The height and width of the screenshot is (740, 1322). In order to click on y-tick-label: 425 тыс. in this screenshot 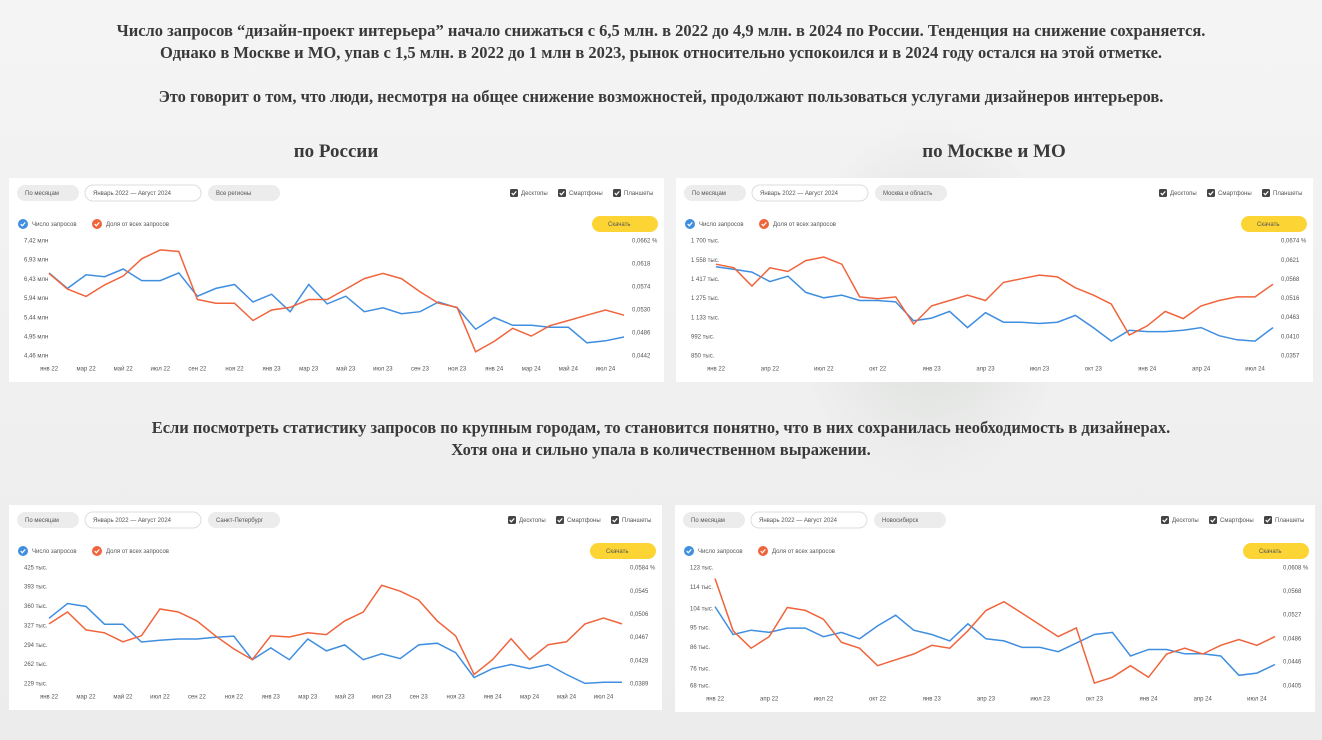, I will do `click(36, 569)`.